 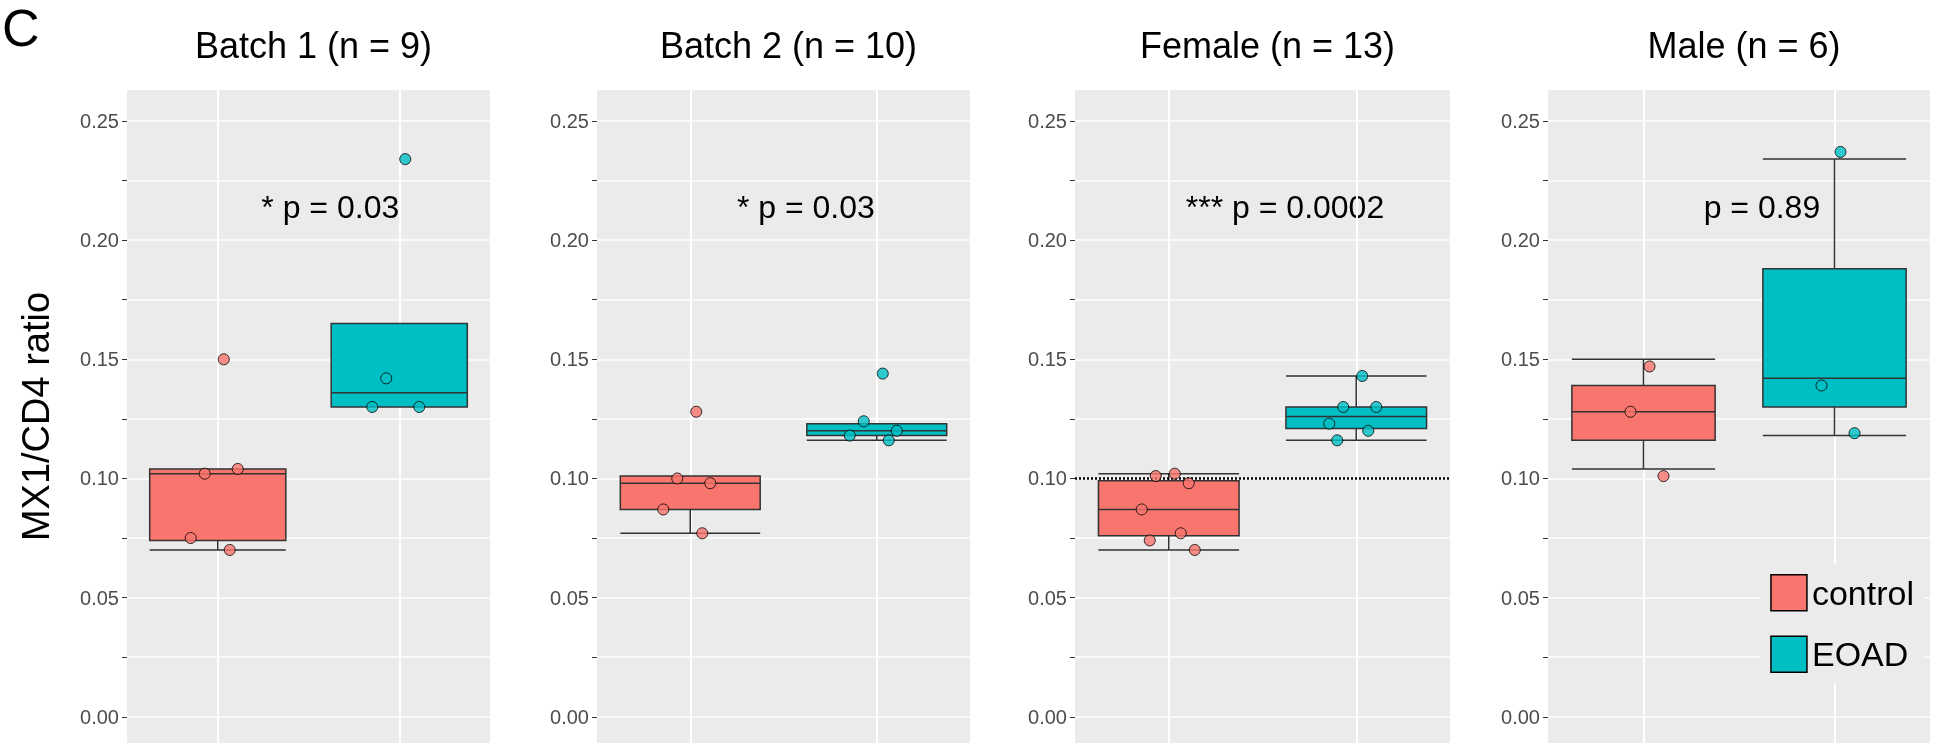 What do you see at coordinates (1267, 45) in the screenshot?
I see `chart-title: Female (n = 13)` at bounding box center [1267, 45].